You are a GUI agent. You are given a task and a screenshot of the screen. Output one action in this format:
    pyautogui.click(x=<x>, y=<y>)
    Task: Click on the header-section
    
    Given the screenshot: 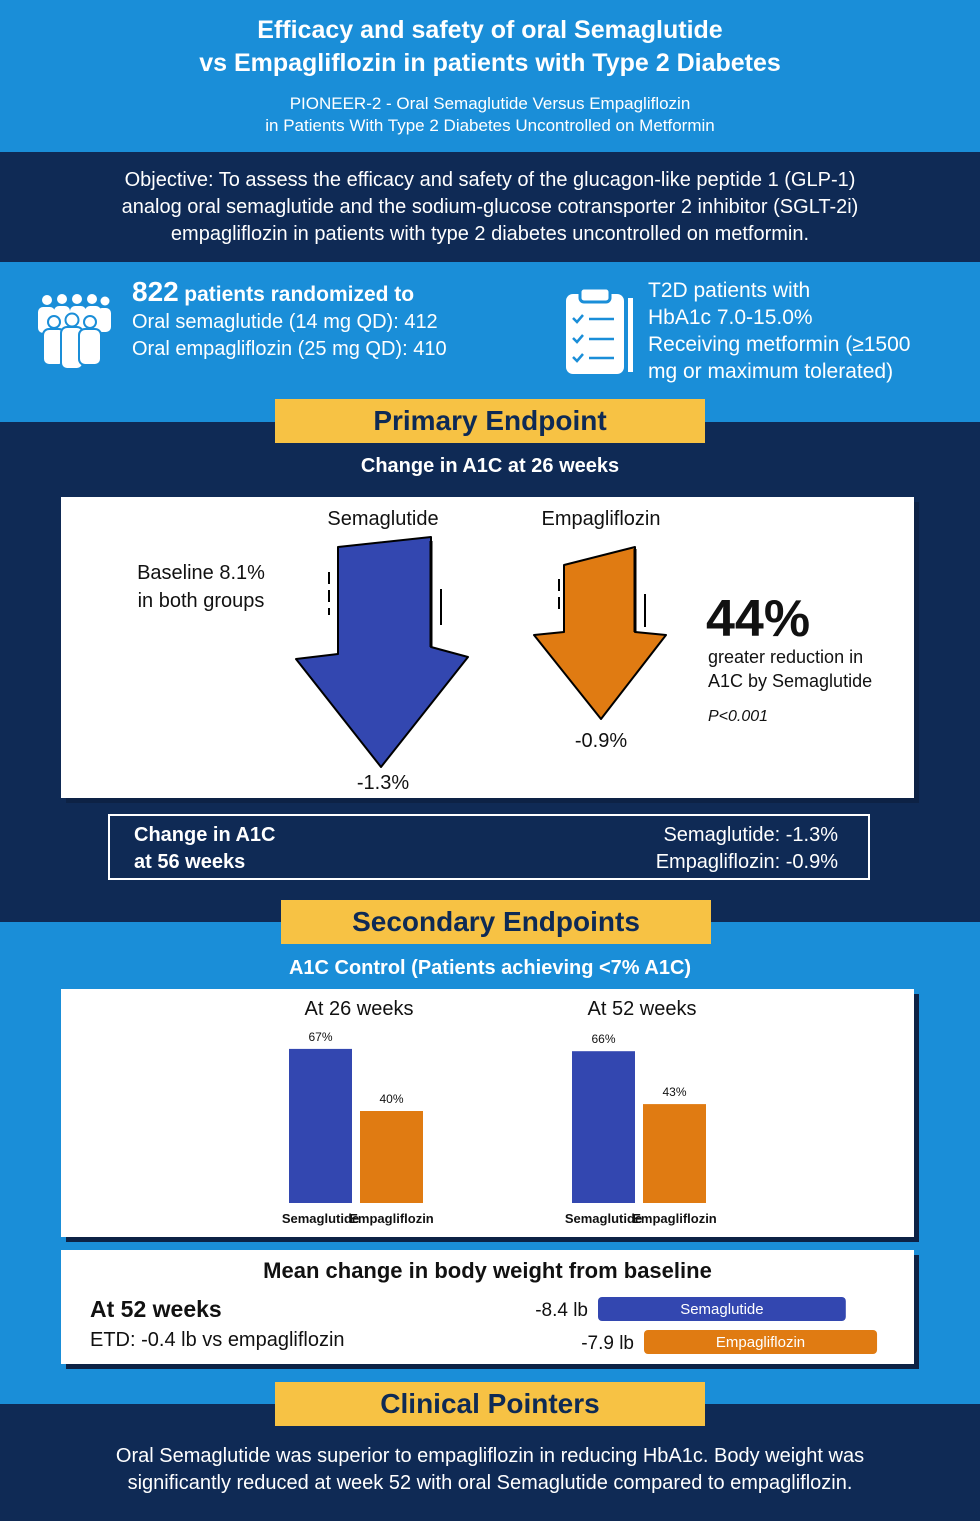 What is the action you would take?
    pyautogui.click(x=490, y=76)
    